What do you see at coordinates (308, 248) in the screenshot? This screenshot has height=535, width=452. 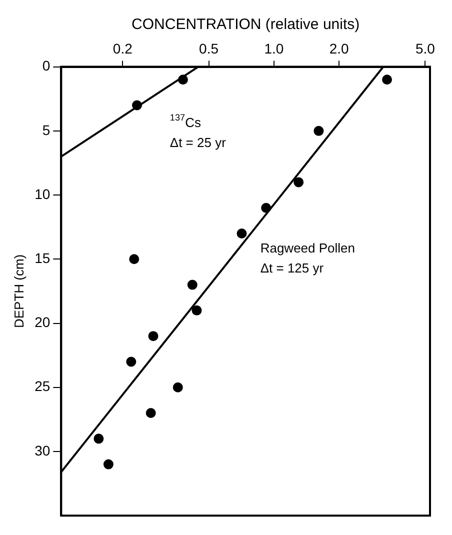 I see `series-label: Ragweed Pollen` at bounding box center [308, 248].